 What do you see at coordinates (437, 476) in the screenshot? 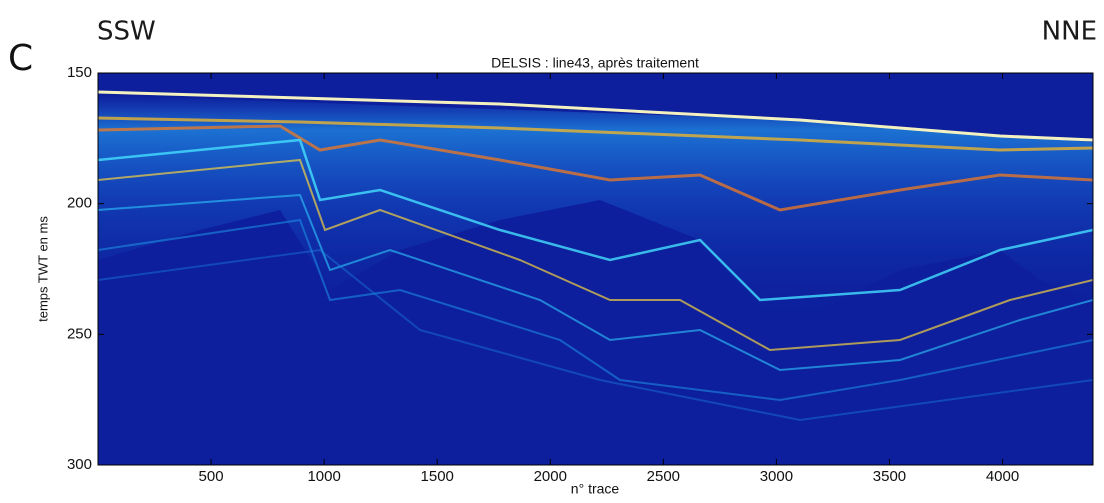
I see `x-tick-label: 1500` at bounding box center [437, 476].